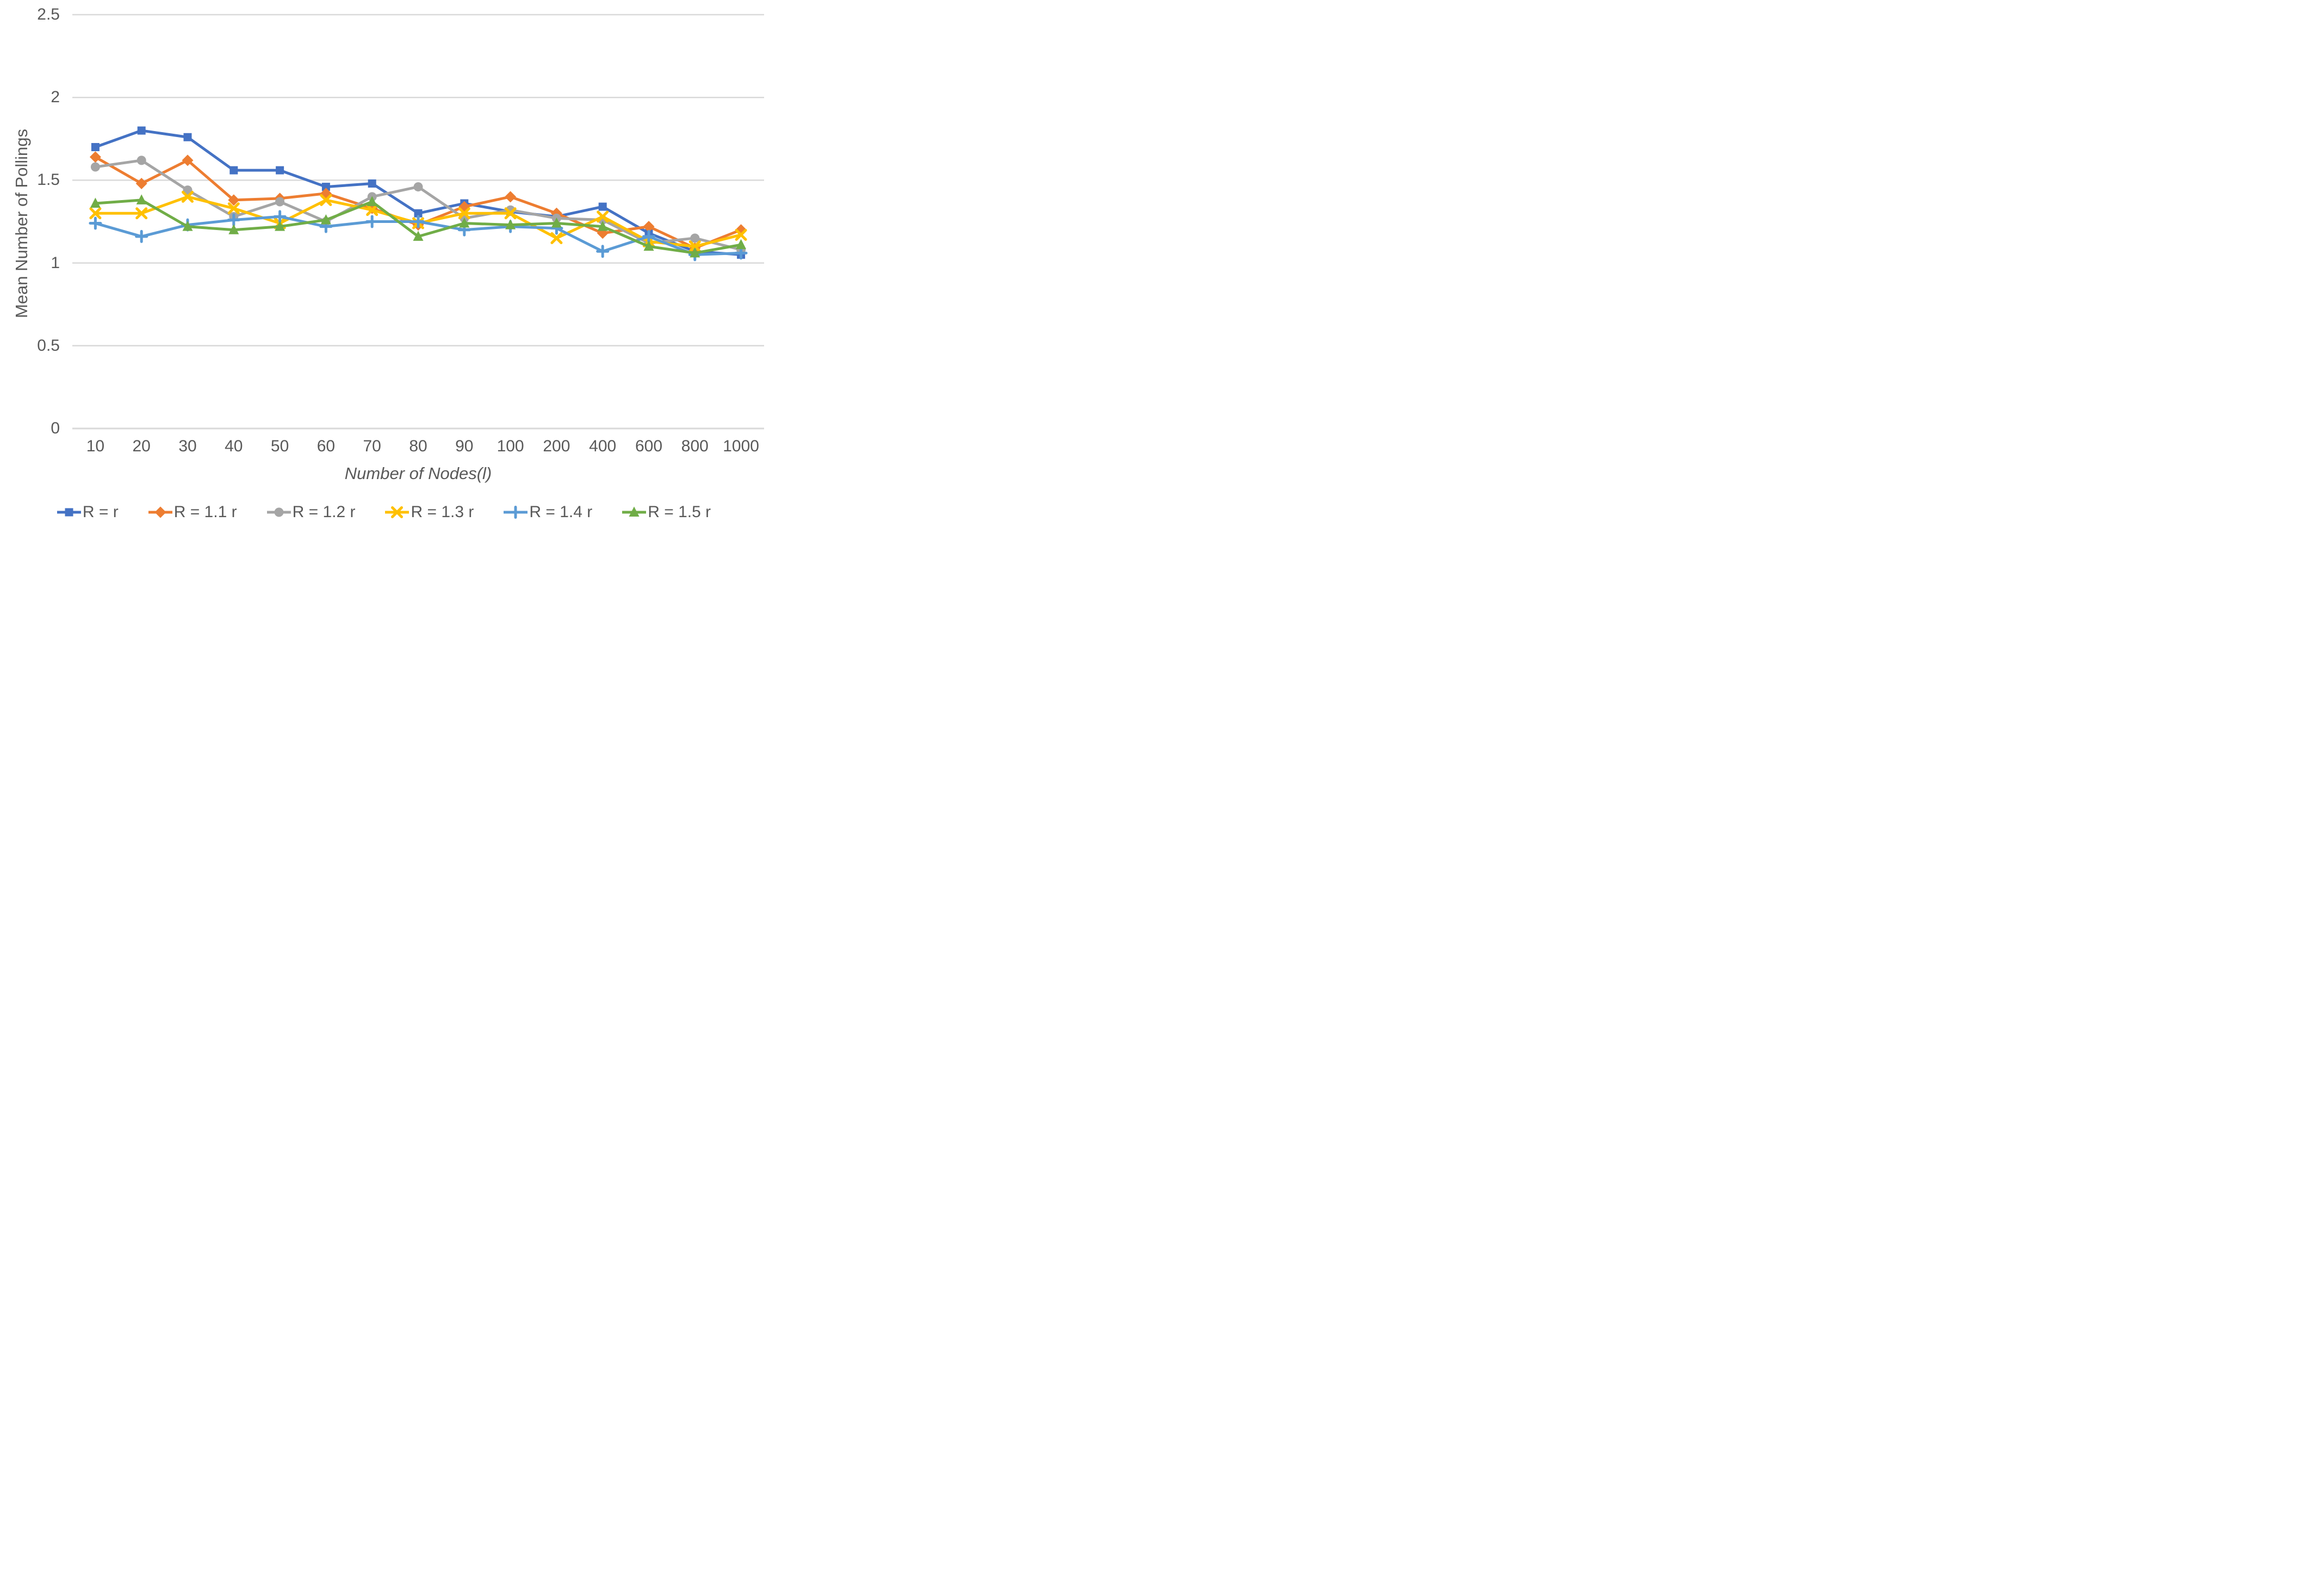 This screenshot has height=1596, width=2302. I want to click on y-tick-label: 0, so click(55, 428).